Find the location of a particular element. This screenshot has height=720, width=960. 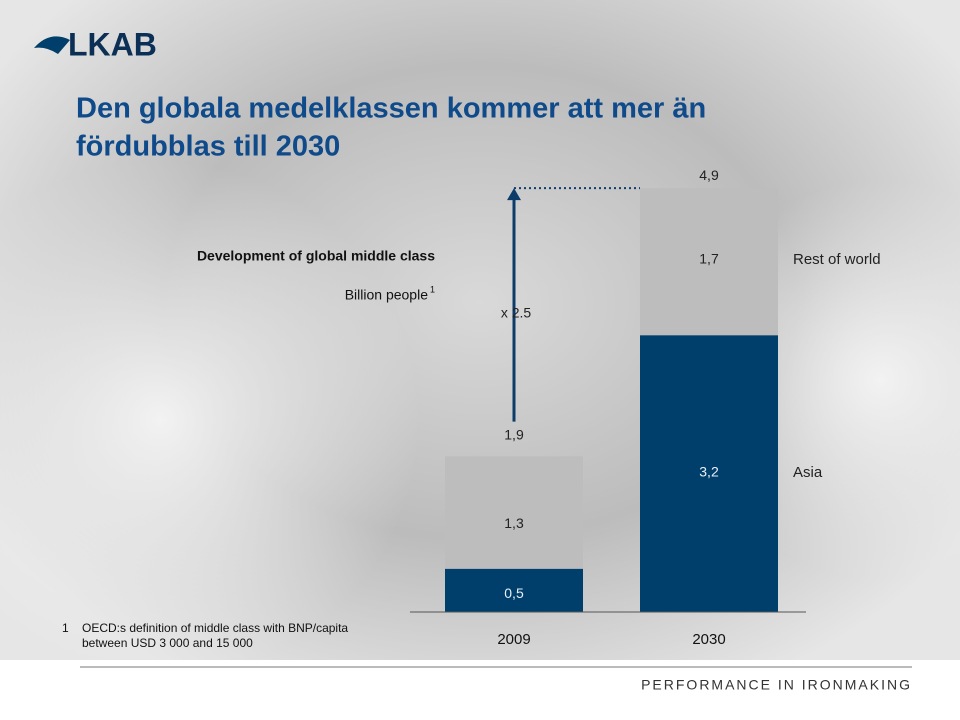

unit: Billion people is located at coordinates (386, 295).